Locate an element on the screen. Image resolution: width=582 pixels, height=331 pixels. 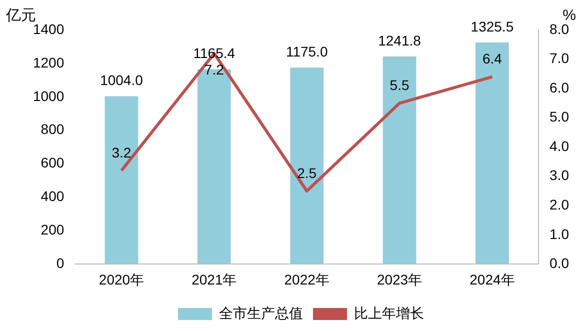
y2-tick-label: 6.0 is located at coordinates (560, 87).